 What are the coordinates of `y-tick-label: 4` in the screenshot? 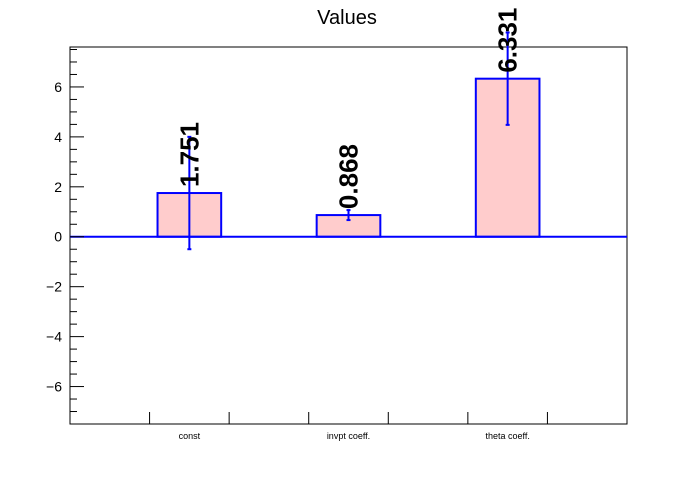 It's located at (58, 137).